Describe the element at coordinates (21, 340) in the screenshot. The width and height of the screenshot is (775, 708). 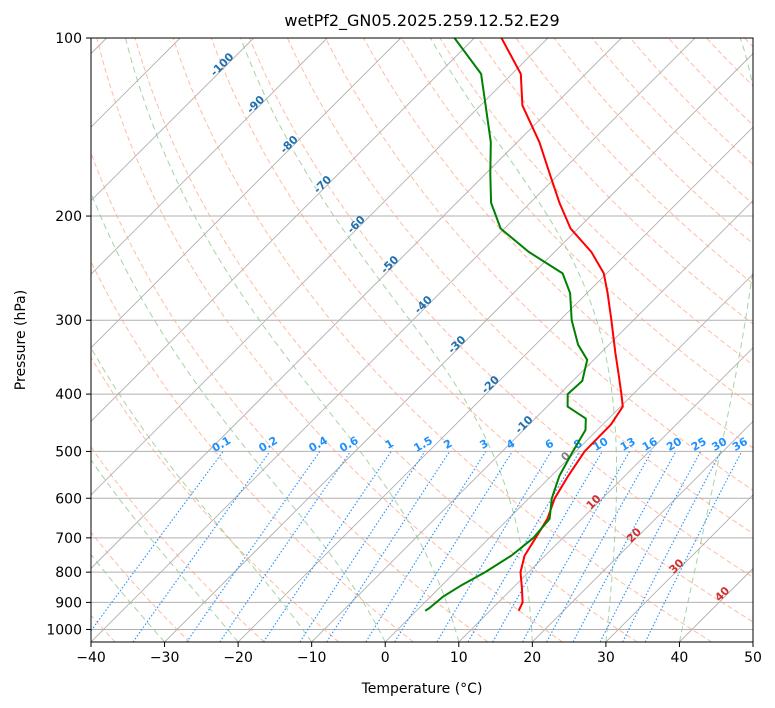
I see `y-axis-title: Pressure (hPa)` at that location.